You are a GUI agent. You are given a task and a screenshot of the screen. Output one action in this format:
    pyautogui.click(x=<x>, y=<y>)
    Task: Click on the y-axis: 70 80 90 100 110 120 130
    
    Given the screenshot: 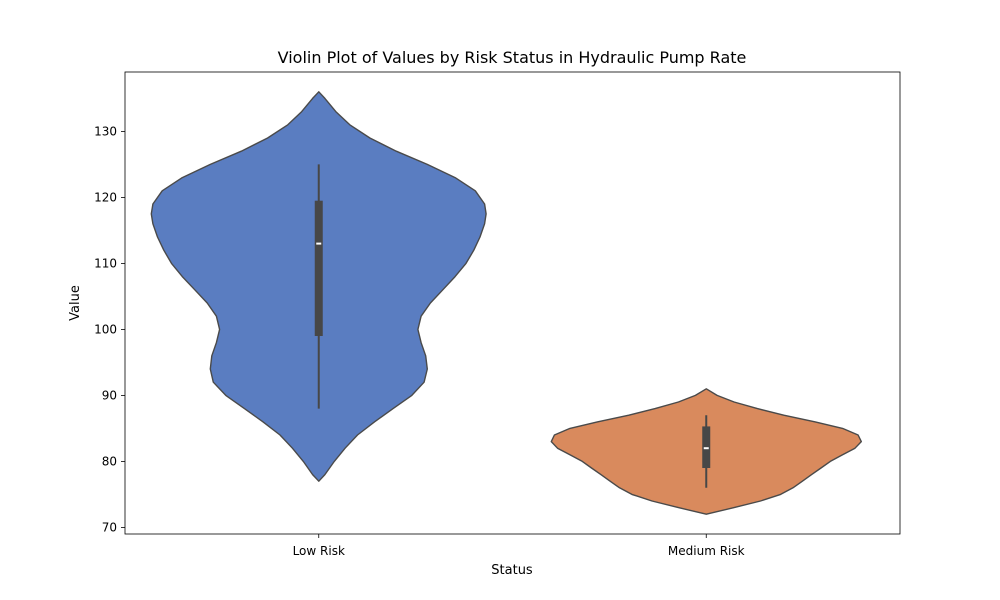 What is the action you would take?
    pyautogui.click(x=109, y=329)
    